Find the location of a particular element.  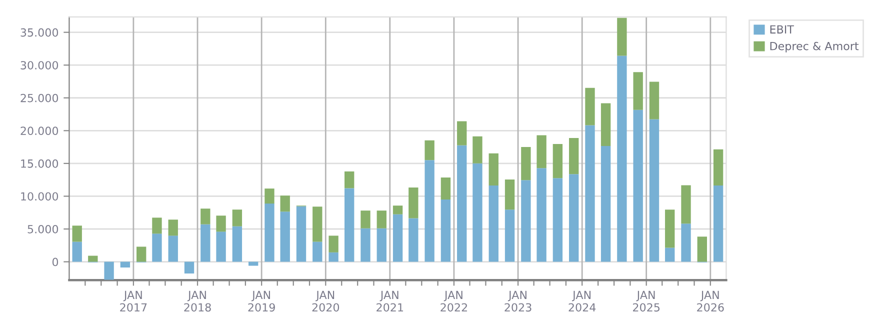

x-tick-label: JAN 2019 is located at coordinates (261, 301).